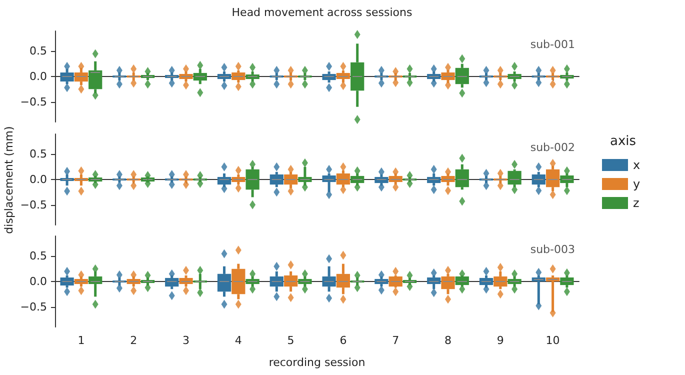 The image size is (685, 375). What do you see at coordinates (553, 44) in the screenshot?
I see `annotation: sub-001` at bounding box center [553, 44].